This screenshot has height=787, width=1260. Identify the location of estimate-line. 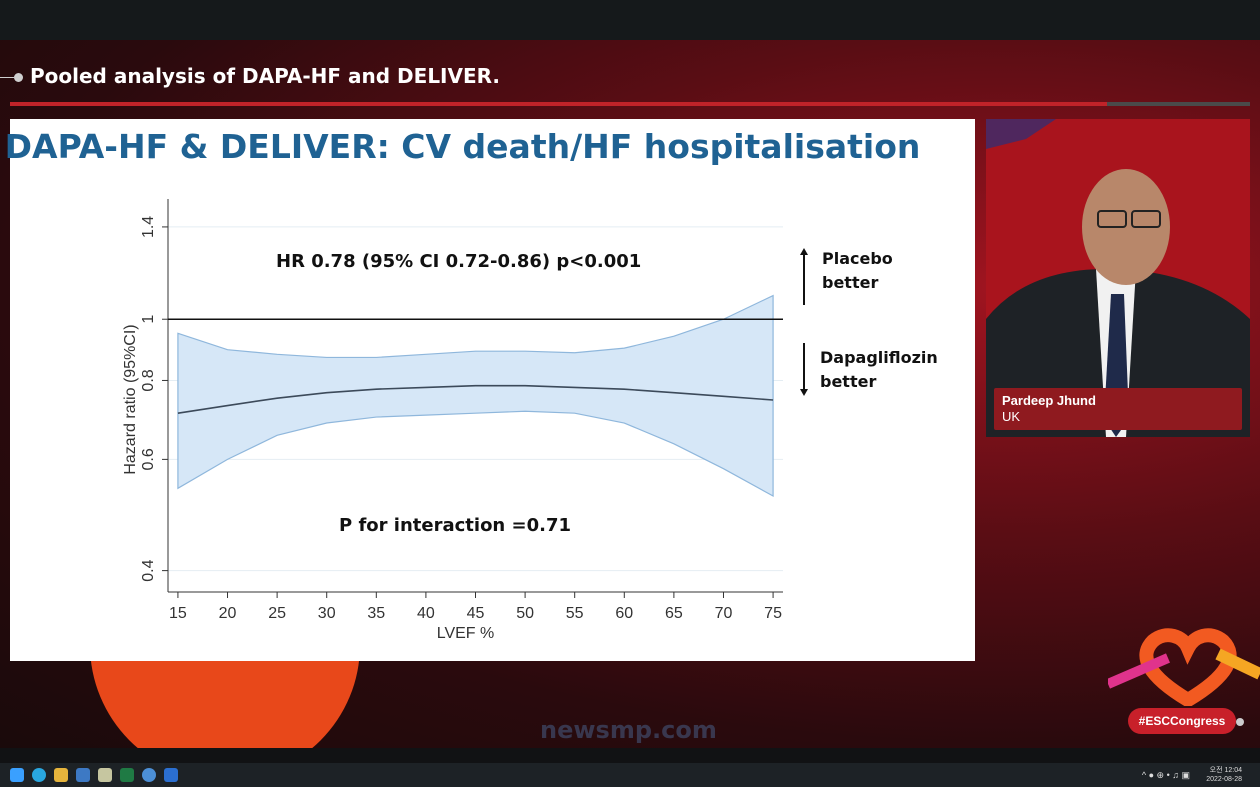
(475, 399).